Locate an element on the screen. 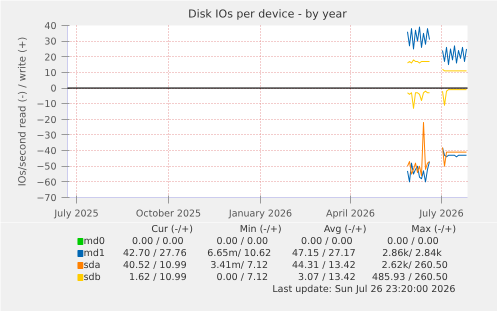 This screenshot has width=497, height=311. text: Last update: Sun Jul 26 23:20:00 2026 is located at coordinates (364, 289).